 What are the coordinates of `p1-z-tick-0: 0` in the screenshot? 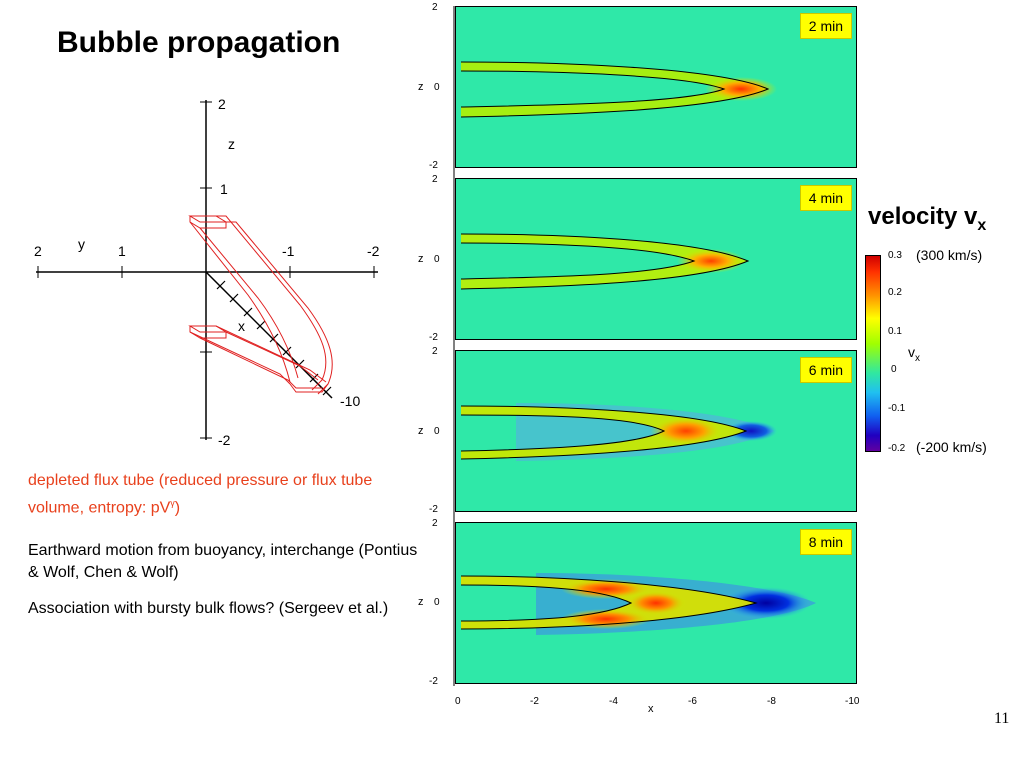 It's located at (437, 87).